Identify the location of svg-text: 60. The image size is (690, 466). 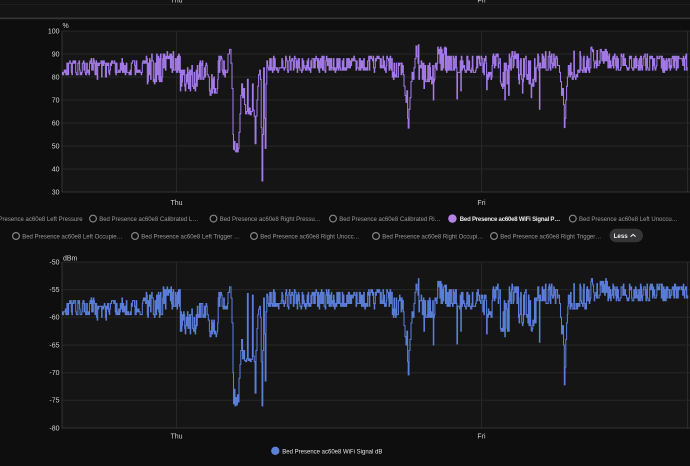
(56, 123).